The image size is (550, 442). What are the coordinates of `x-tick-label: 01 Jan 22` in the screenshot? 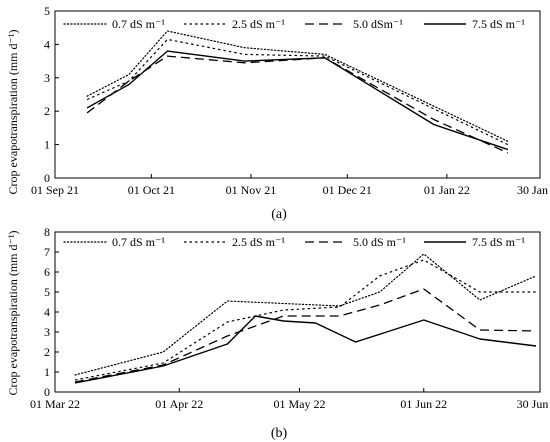 It's located at (447, 190).